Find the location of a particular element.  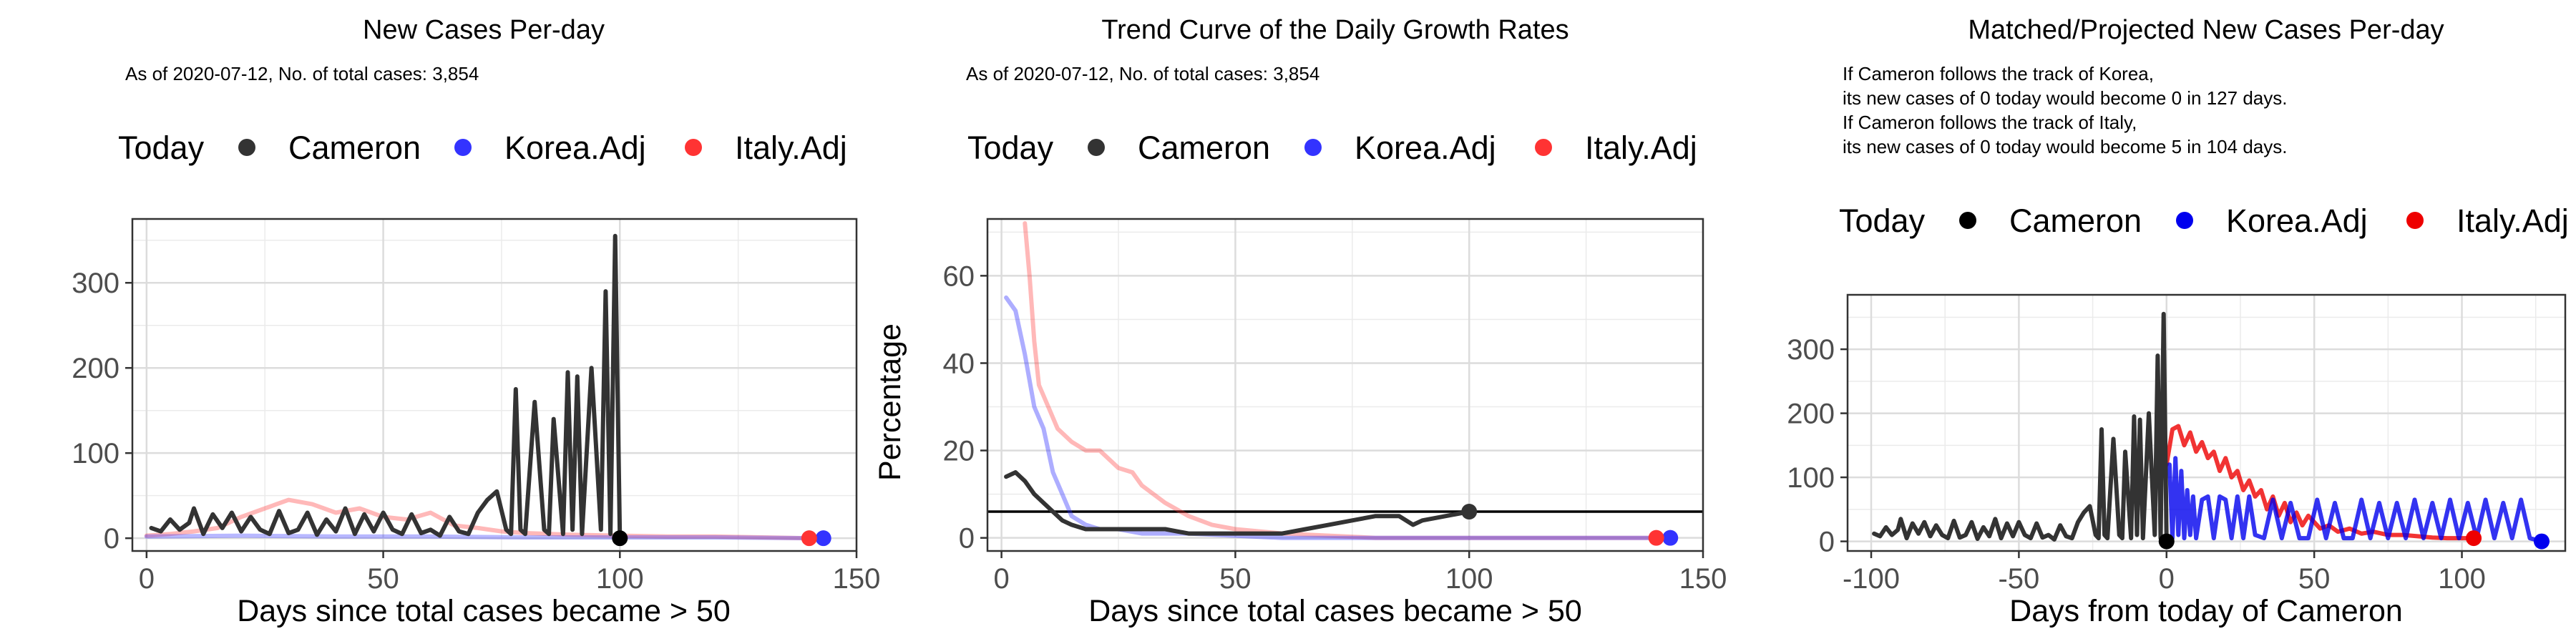

x-tick-label: -50 is located at coordinates (2018, 579).